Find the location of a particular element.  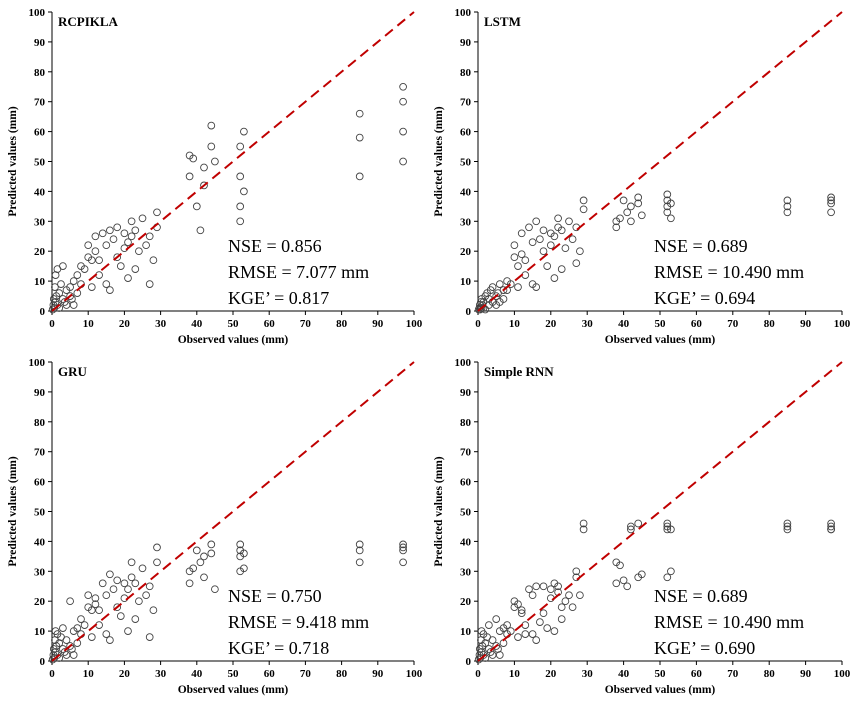

y-tick-label: 90 is located at coordinates (466, 393).